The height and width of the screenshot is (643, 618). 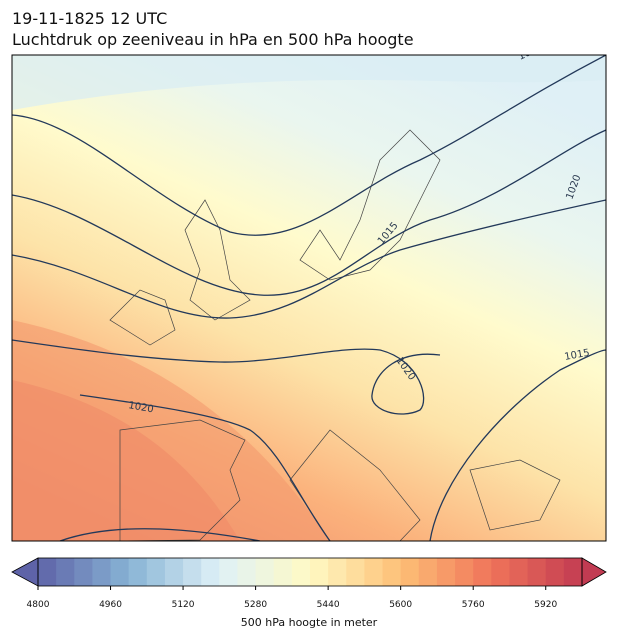 I want to click on colorbar-over, so click(x=594, y=572).